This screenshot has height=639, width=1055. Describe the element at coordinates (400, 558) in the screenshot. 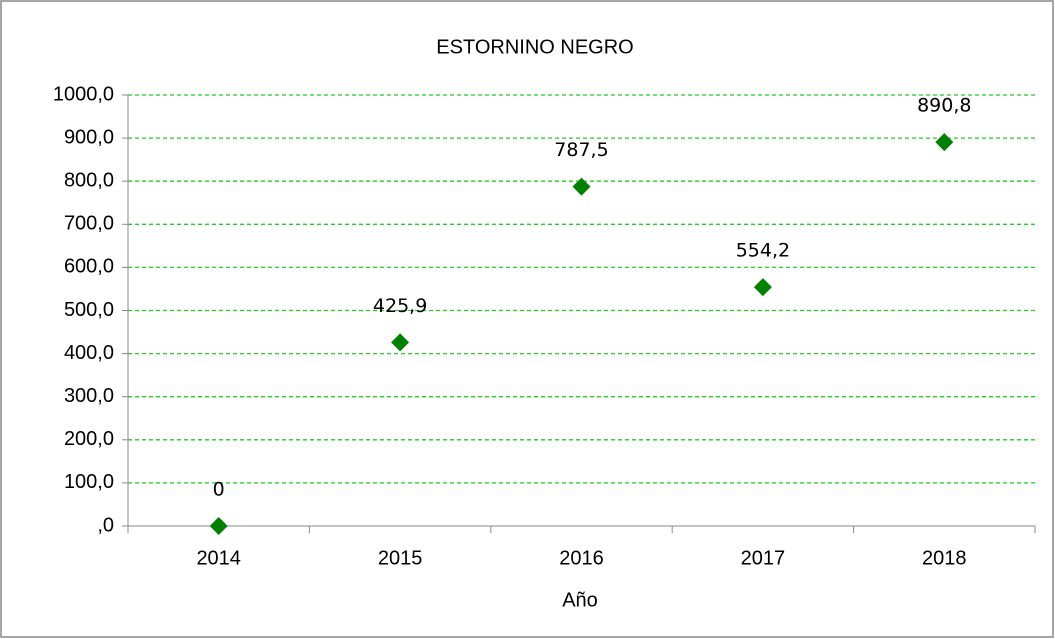

I see `x-tick-label: 2015` at that location.